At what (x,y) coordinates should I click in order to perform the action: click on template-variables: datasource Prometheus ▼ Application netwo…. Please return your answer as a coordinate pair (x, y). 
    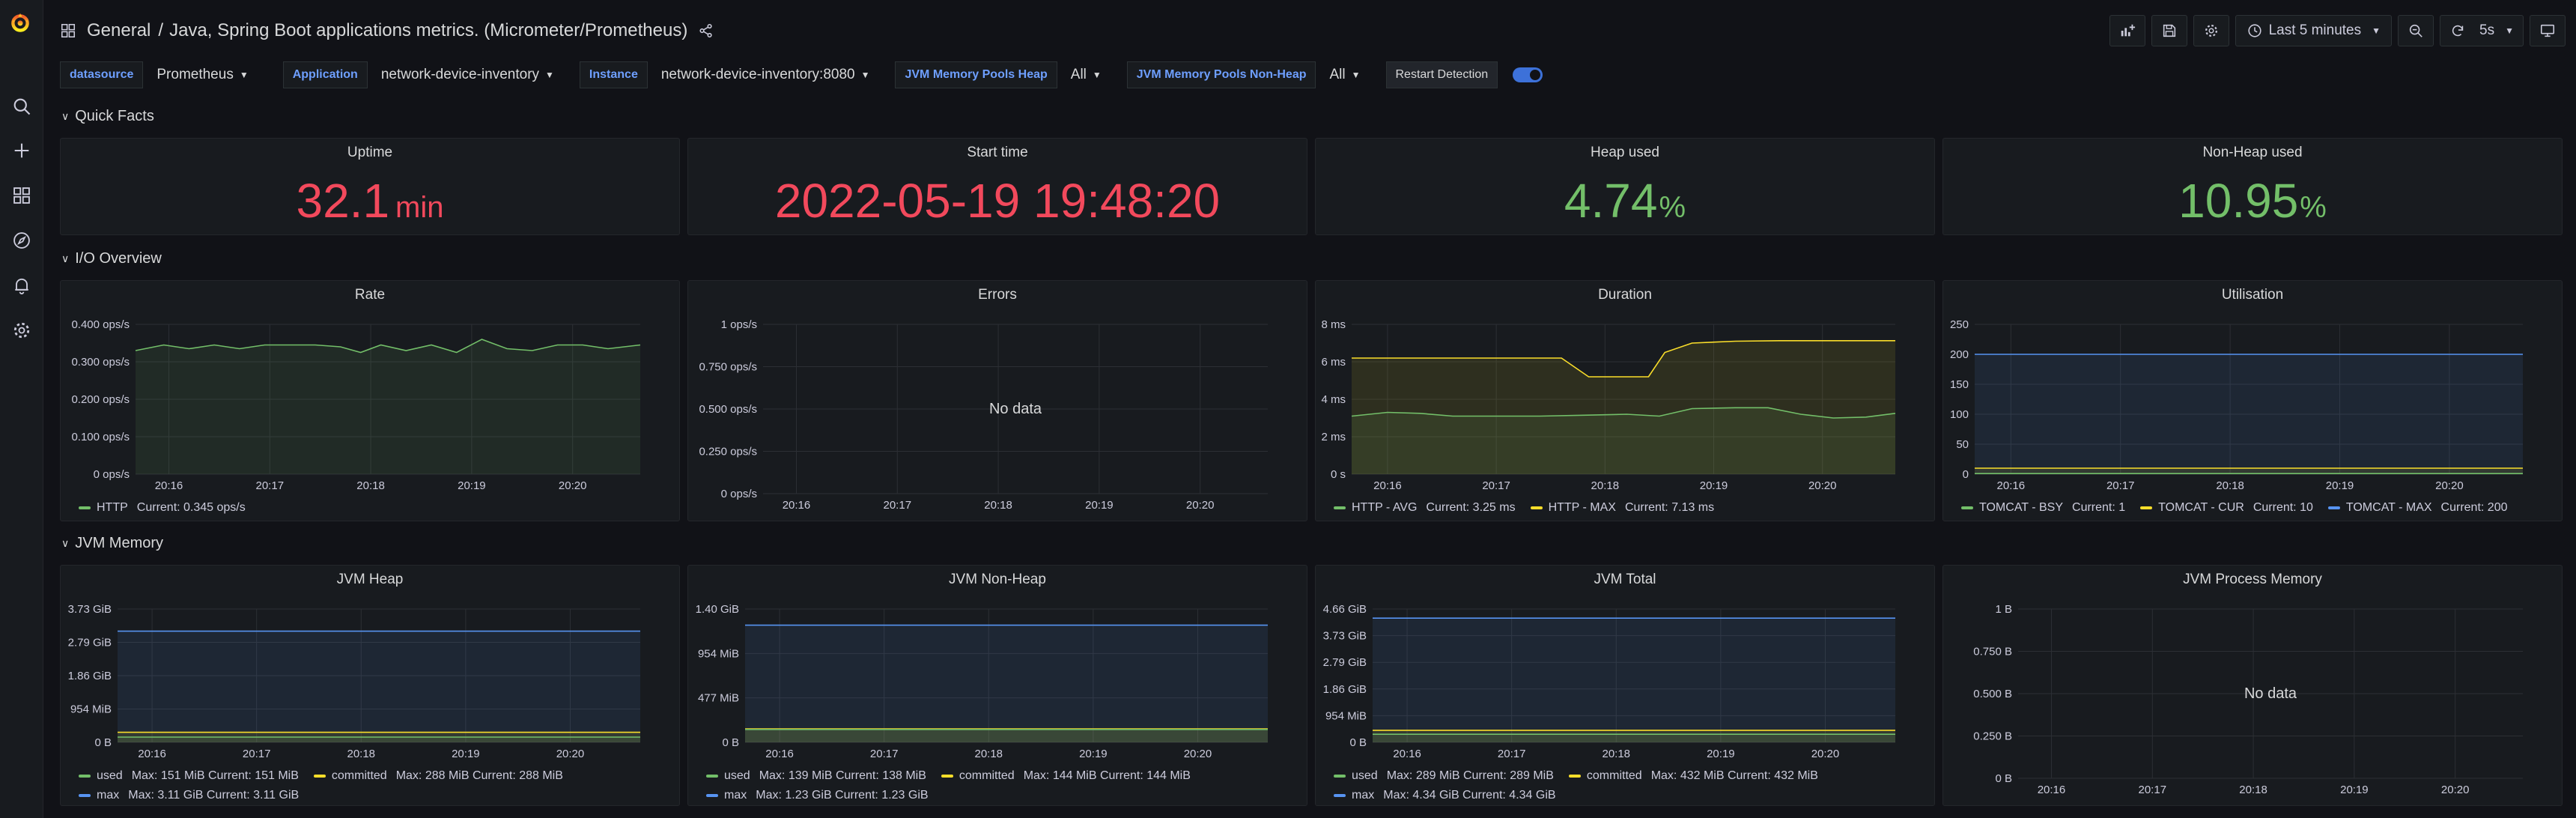
    Looking at the image, I should click on (801, 75).